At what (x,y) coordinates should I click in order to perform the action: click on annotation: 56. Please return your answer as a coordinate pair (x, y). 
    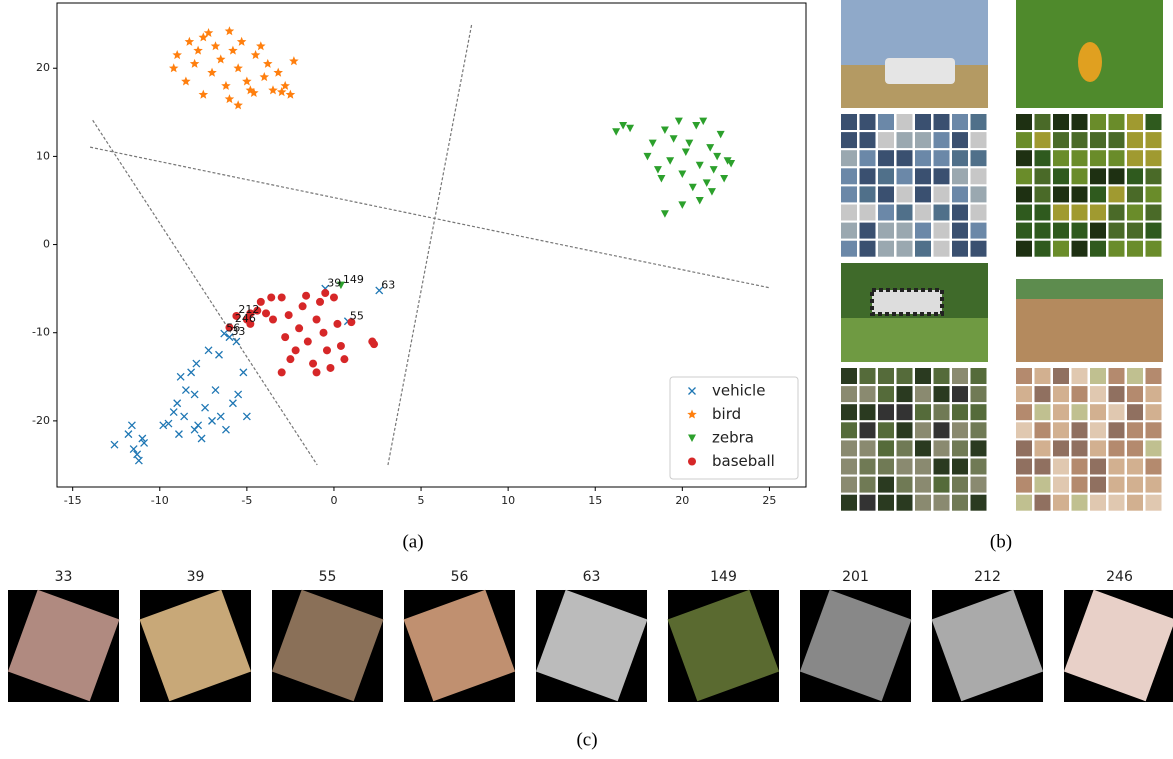
    Looking at the image, I should click on (233, 328).